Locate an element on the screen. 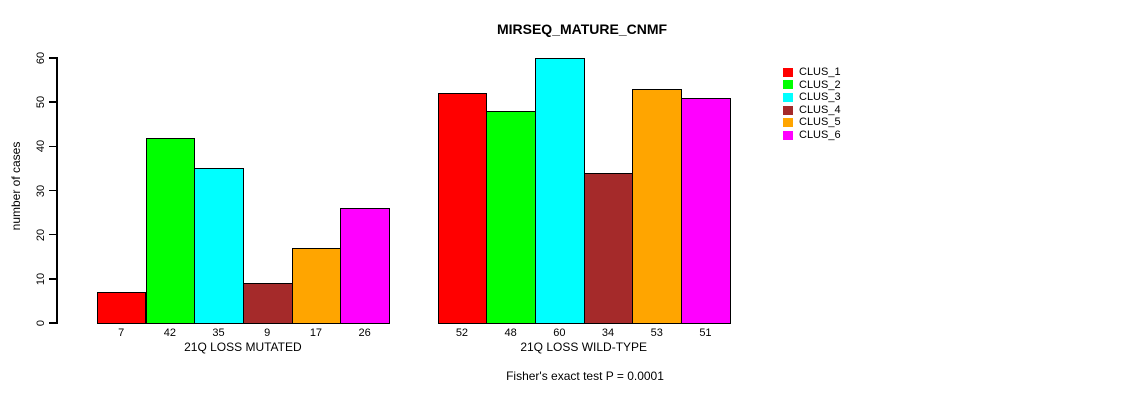 This screenshot has height=400, width=1140. y-axis-tick-label: 0 is located at coordinates (41, 323).